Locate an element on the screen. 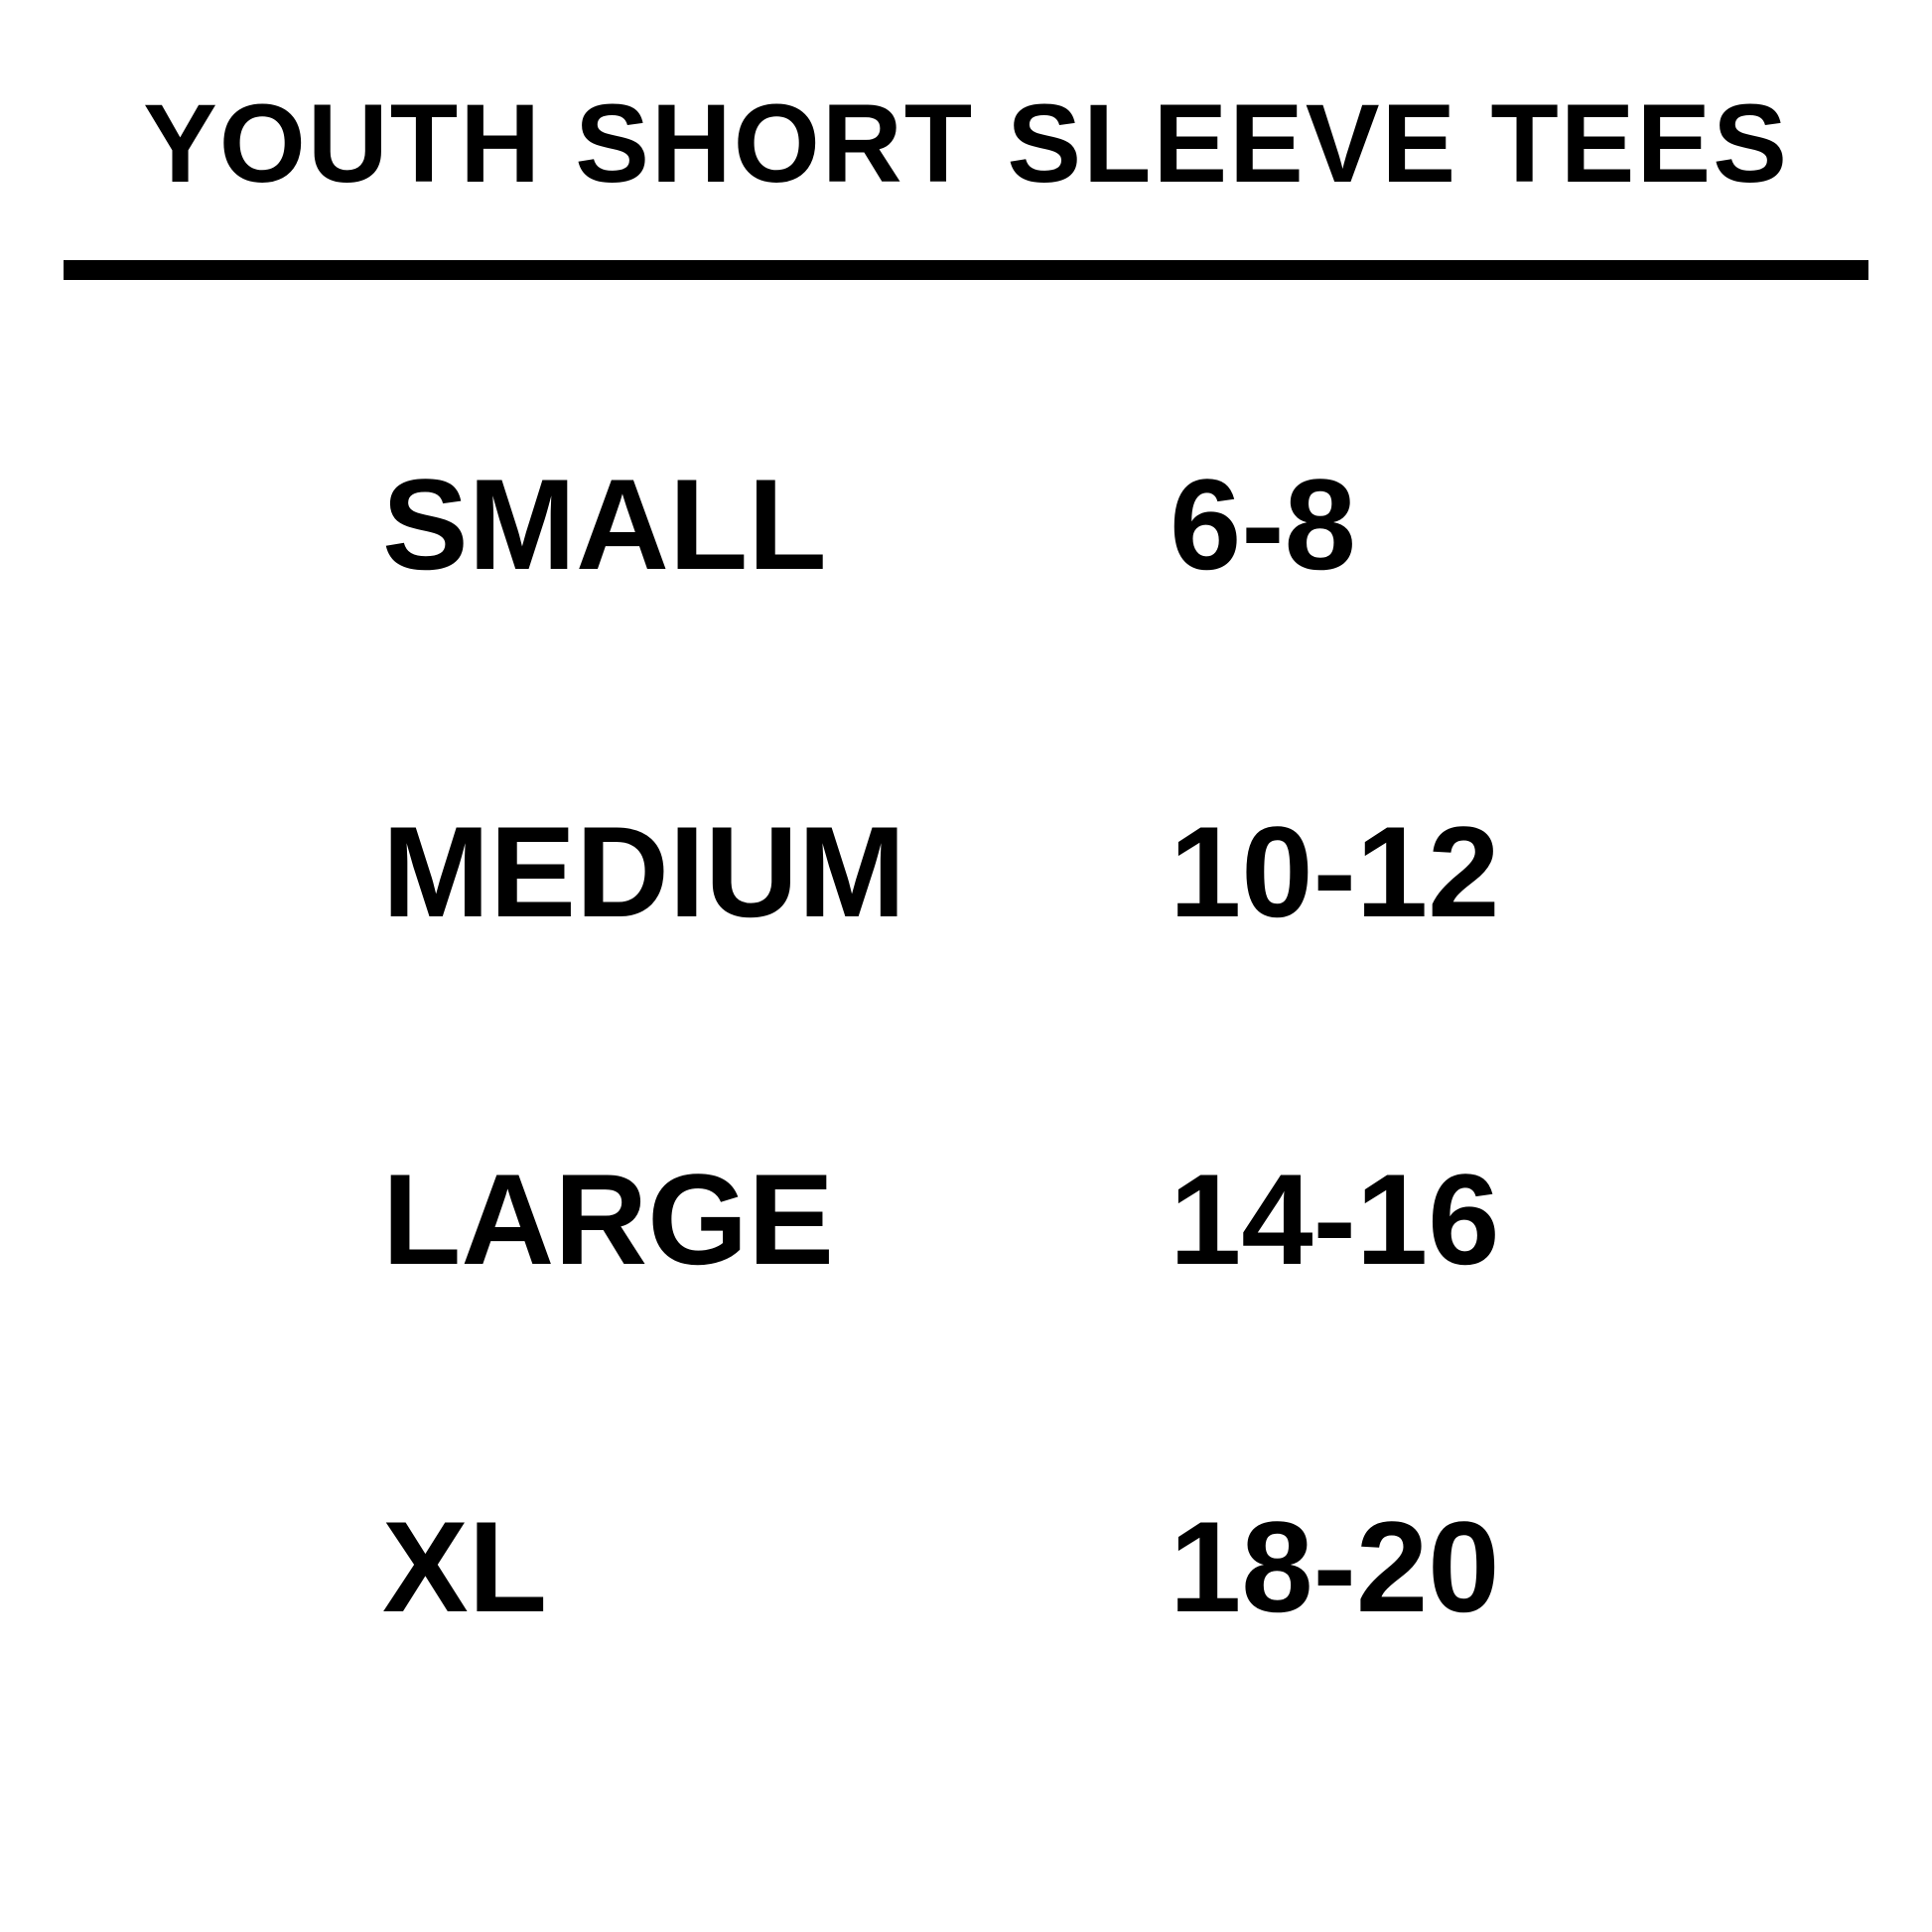  size-range: 10-12 is located at coordinates (1335, 872).